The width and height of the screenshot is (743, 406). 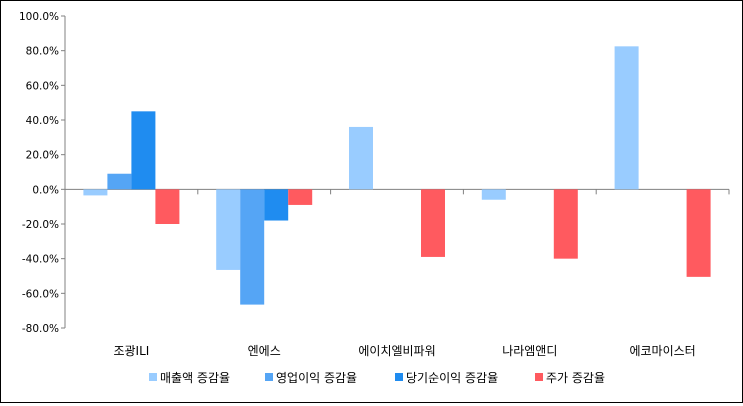 What do you see at coordinates (452, 378) in the screenshot?
I see `legend-label-3: 당기순이익 증감율` at bounding box center [452, 378].